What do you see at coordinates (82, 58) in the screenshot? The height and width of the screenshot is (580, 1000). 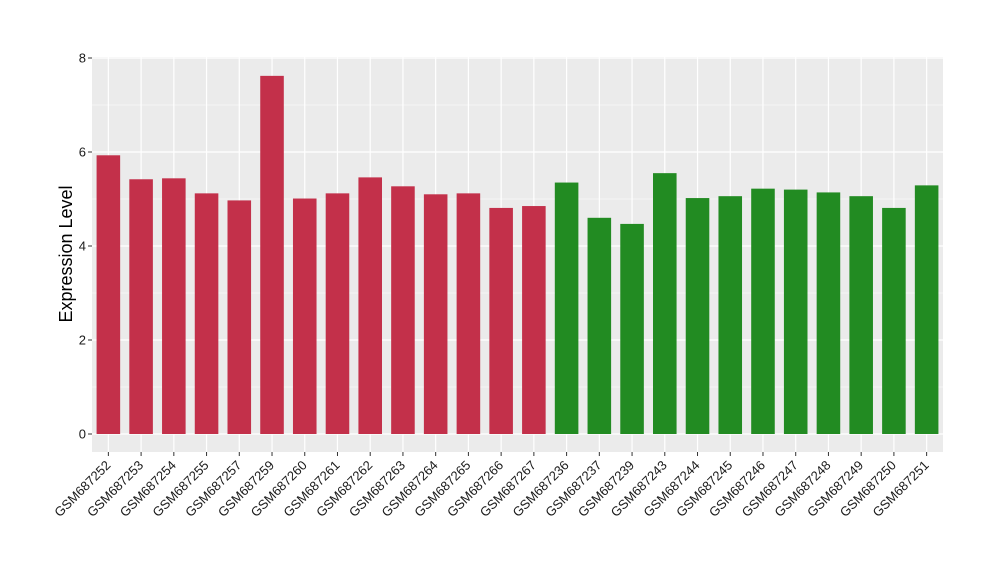 I see `y-tick-label: 8` at bounding box center [82, 58].